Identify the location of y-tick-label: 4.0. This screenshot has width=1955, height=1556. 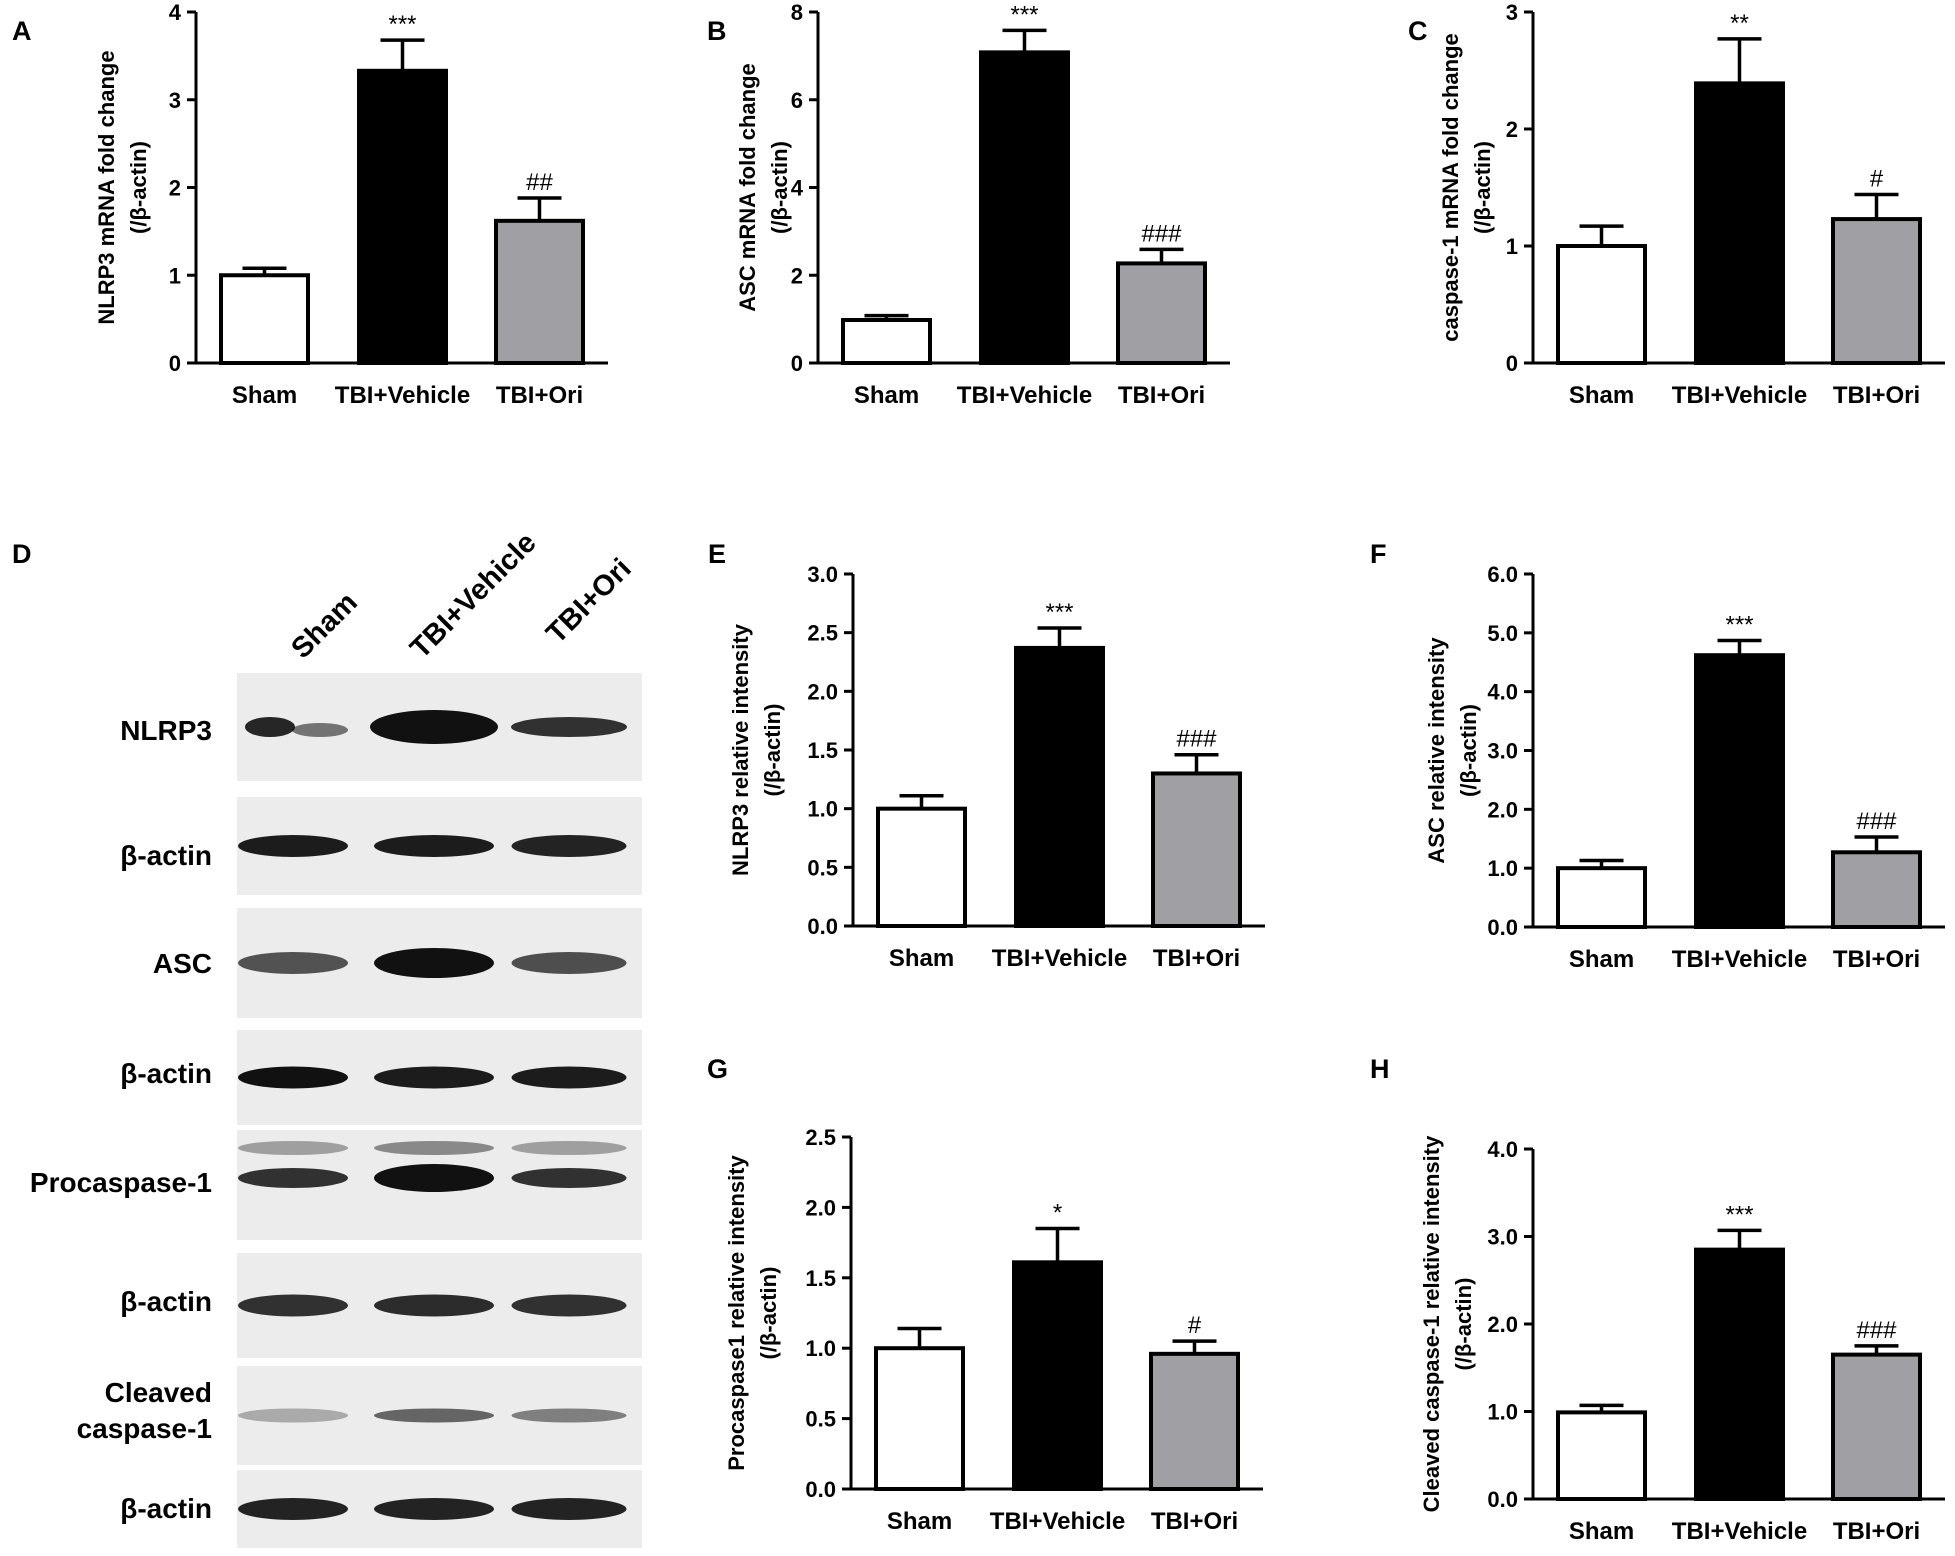
(1502, 1149).